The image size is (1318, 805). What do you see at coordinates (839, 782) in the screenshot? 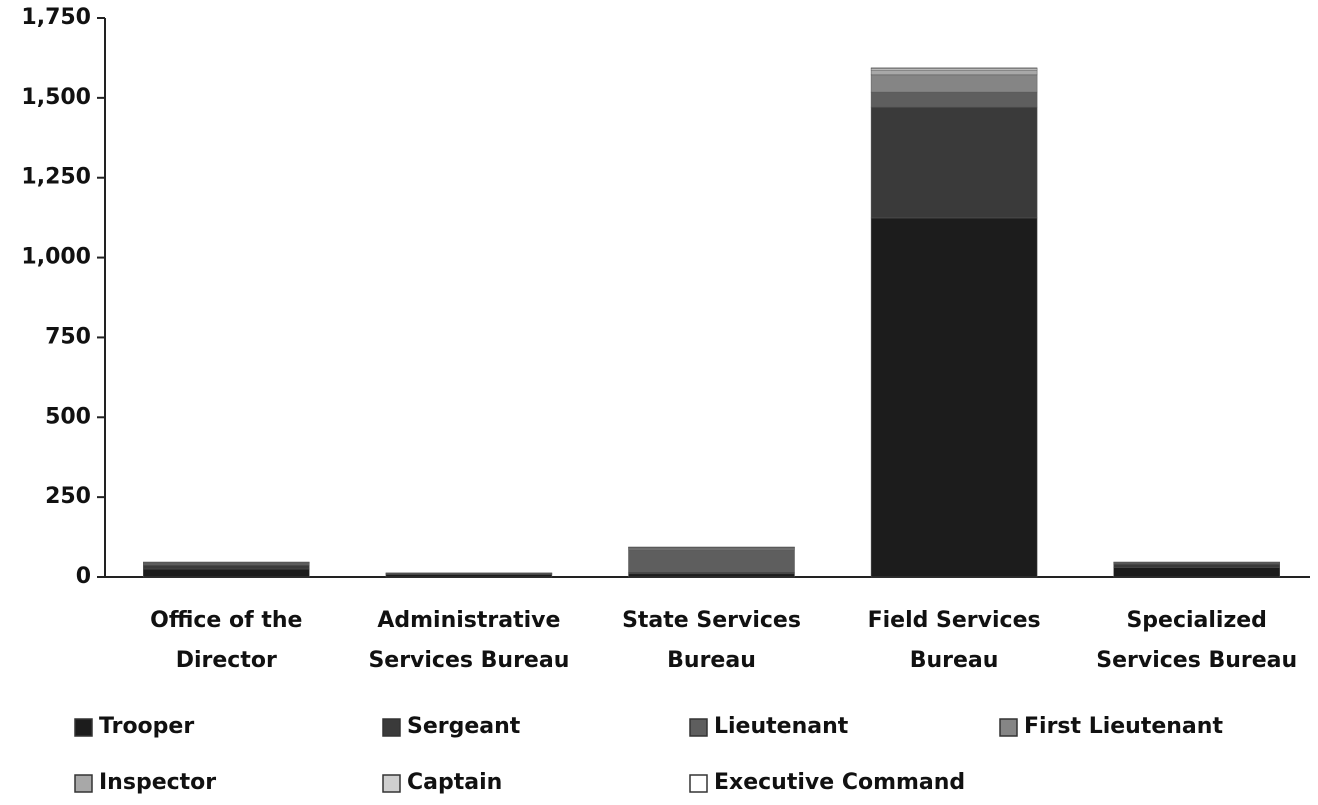
I see `legend-label: Executive Command` at bounding box center [839, 782].